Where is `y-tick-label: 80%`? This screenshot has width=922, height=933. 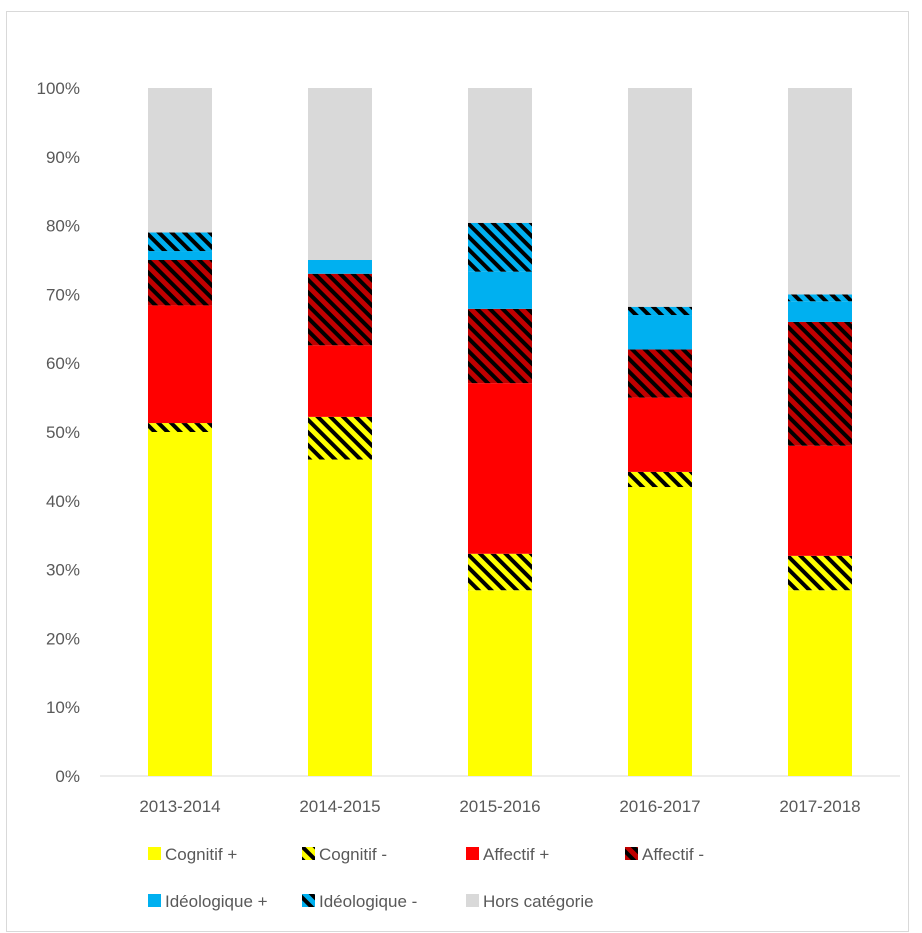
y-tick-label: 80% is located at coordinates (63, 226).